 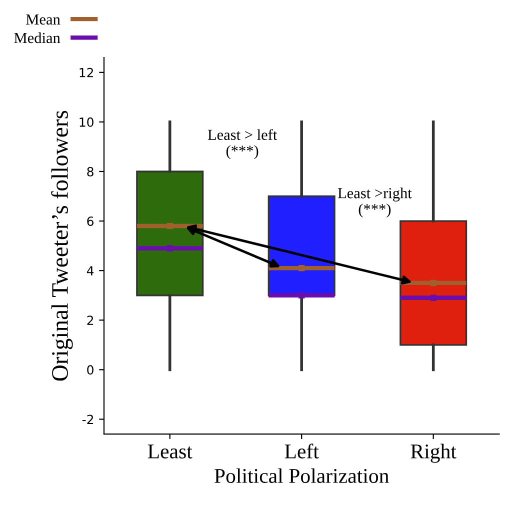 I want to click on x-tick-label: Right, so click(x=433, y=453).